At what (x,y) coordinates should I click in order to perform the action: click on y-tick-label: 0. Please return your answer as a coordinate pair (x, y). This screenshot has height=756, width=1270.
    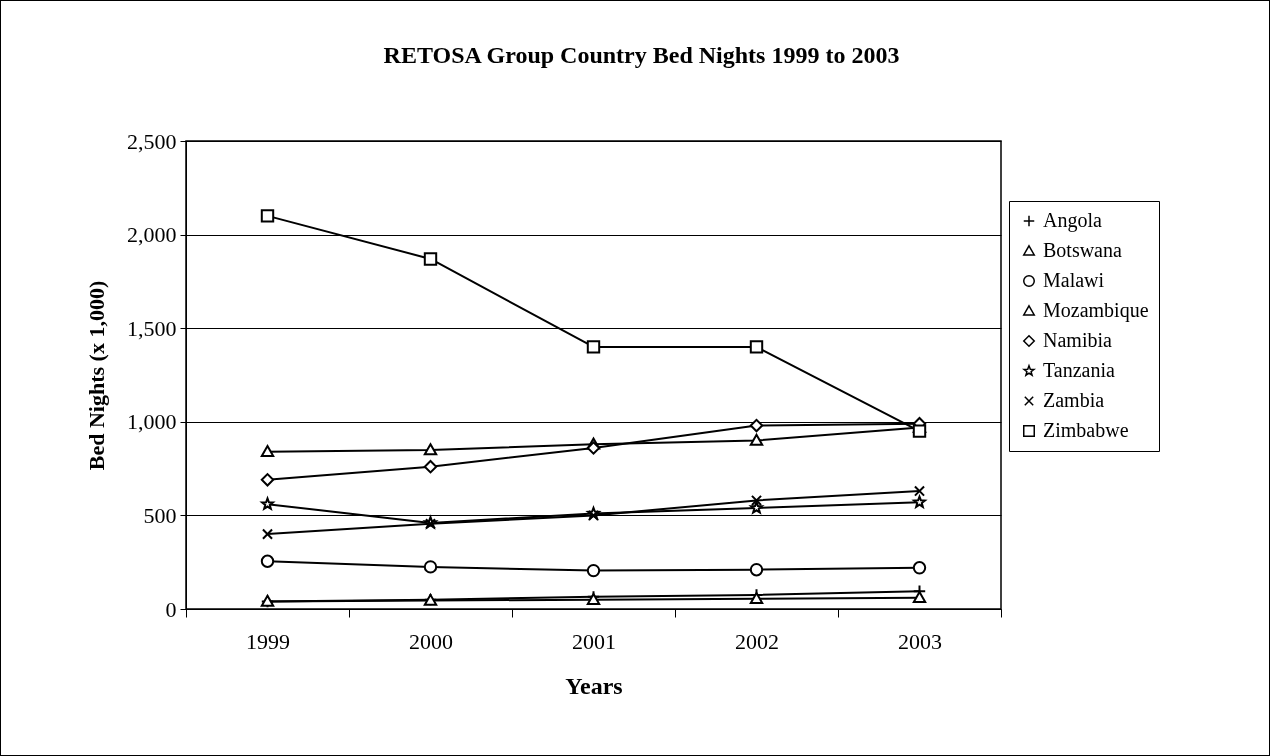
    Looking at the image, I should click on (171, 609).